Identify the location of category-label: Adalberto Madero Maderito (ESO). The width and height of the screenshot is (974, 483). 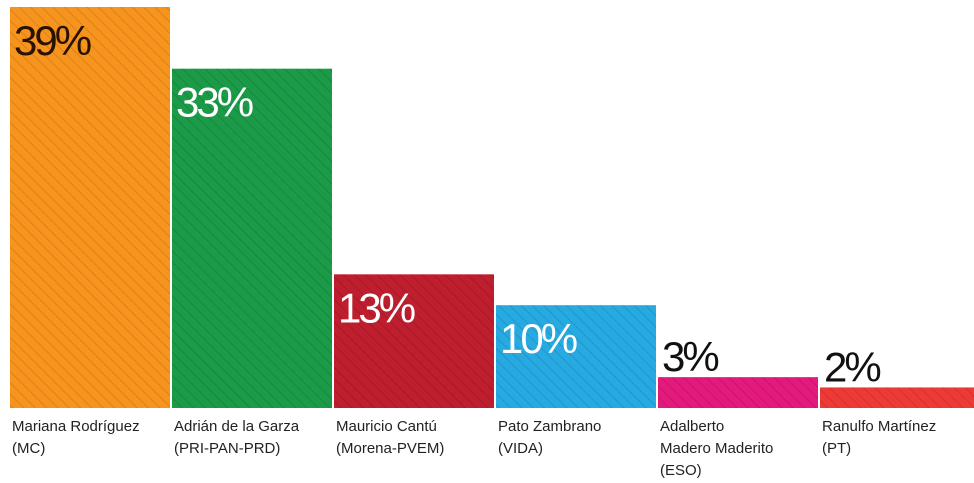
(716, 449).